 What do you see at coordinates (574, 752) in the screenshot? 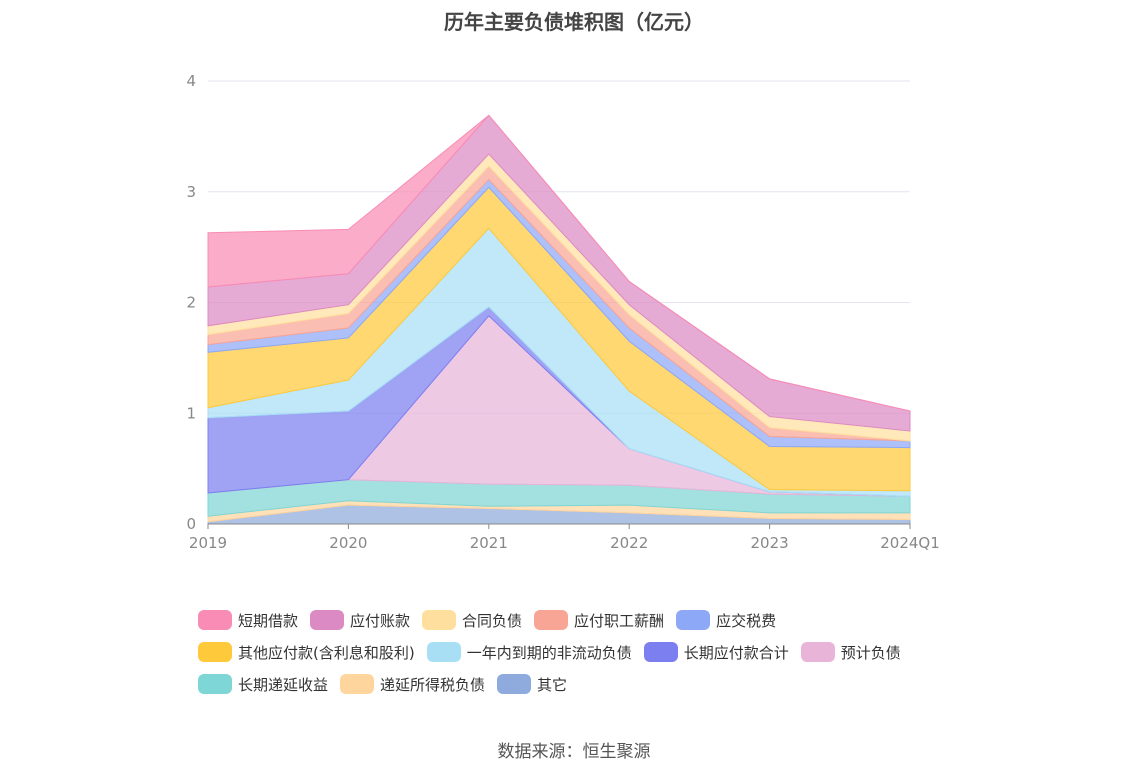
I see `source-note: 数据来源：恒生聚源` at bounding box center [574, 752].